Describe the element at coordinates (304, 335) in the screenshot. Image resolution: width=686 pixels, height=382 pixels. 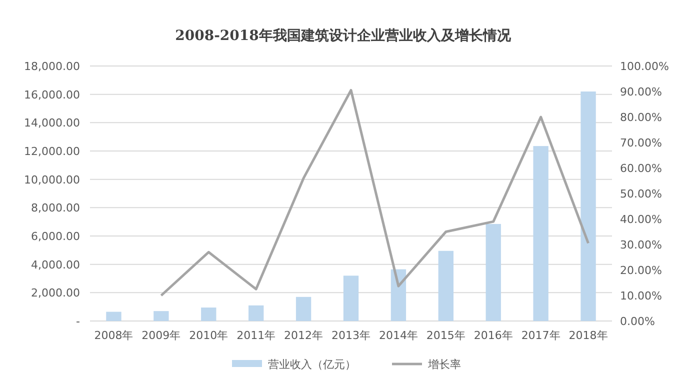
I see `x-tick-label: 2012年` at that location.